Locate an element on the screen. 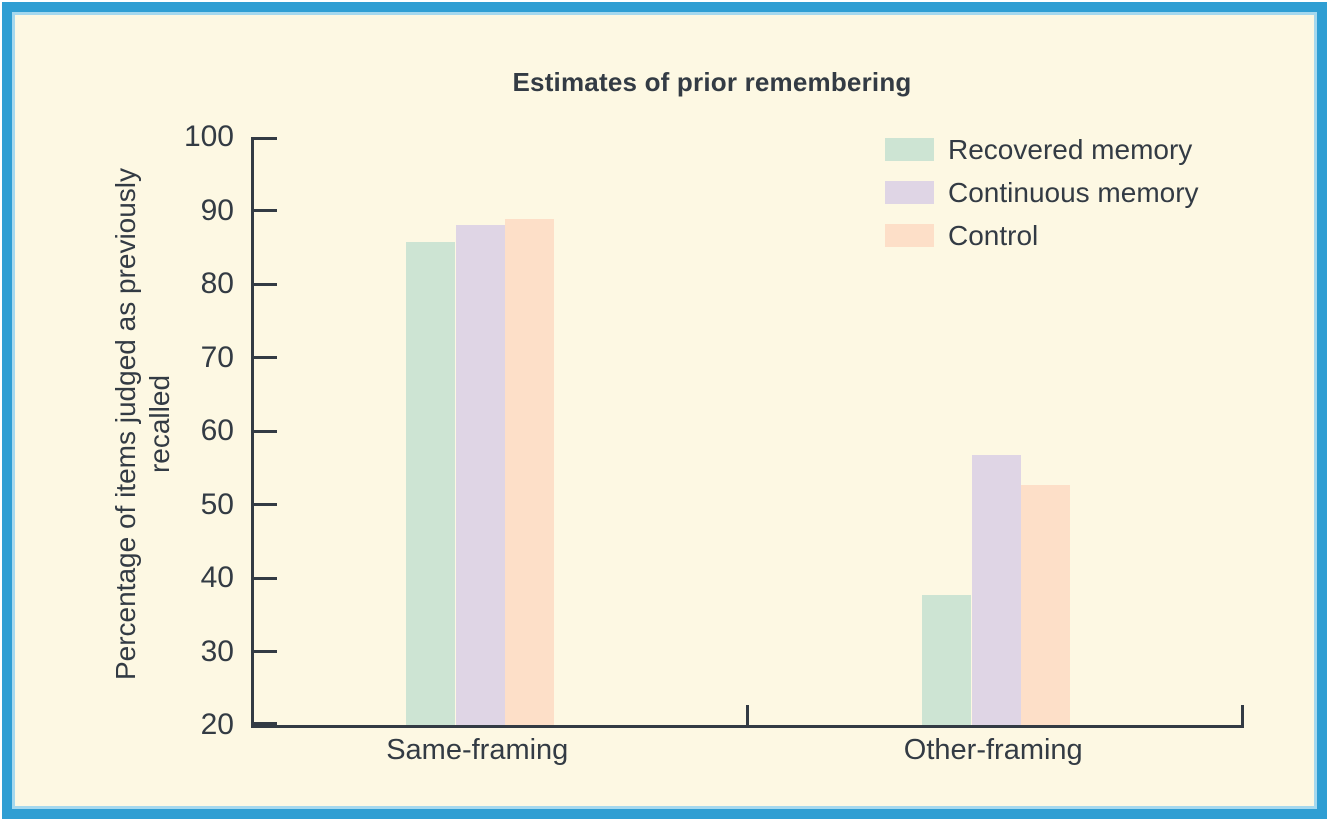  legend-item: Control is located at coordinates (1042, 235).